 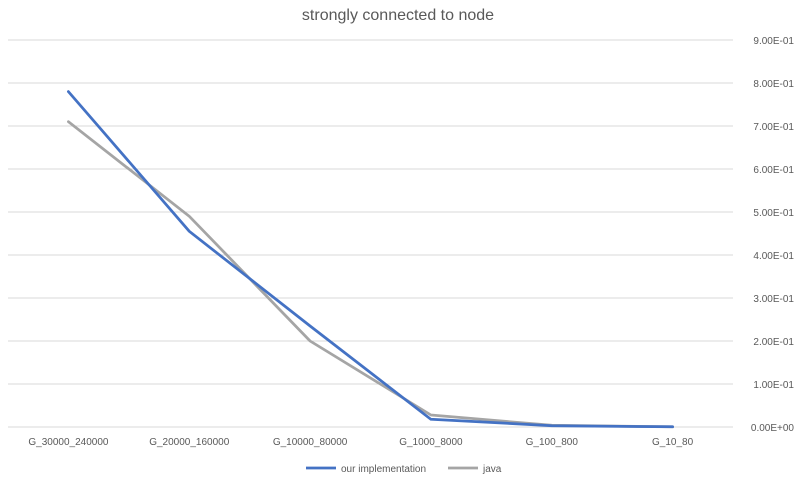 I want to click on x-tick-label: G_10_80, so click(x=673, y=442).